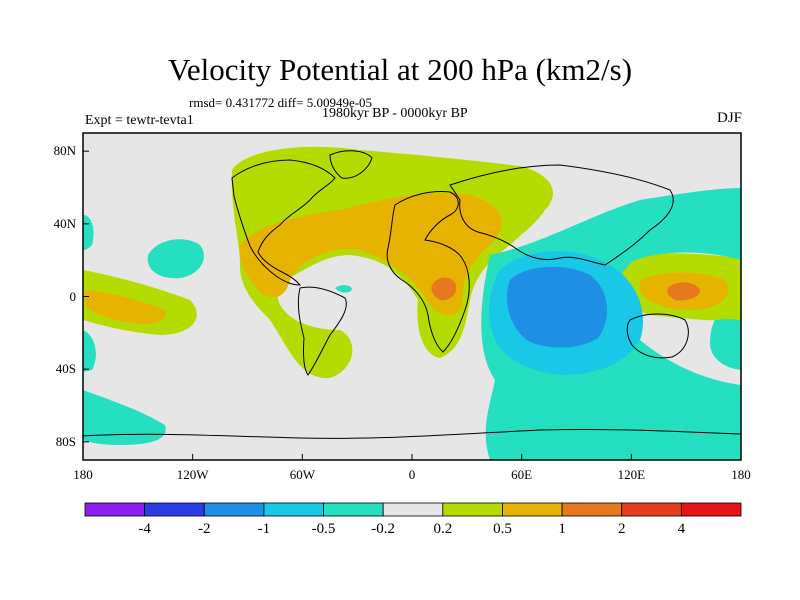  I want to click on x-tick-label: 60E, so click(522, 474).